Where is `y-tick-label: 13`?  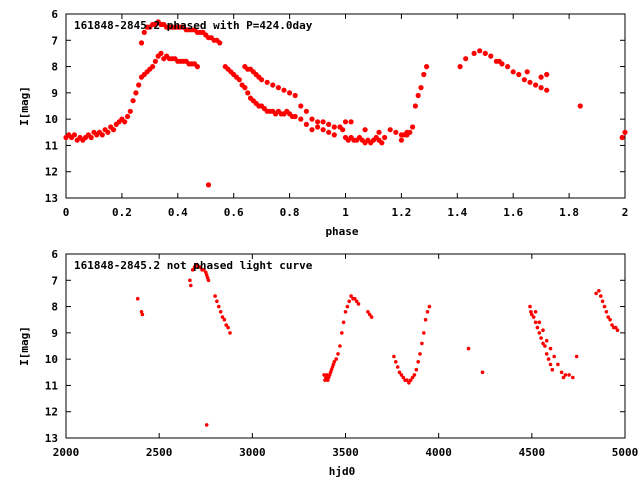
y-tick-label: 13 is located at coordinates (51, 438).